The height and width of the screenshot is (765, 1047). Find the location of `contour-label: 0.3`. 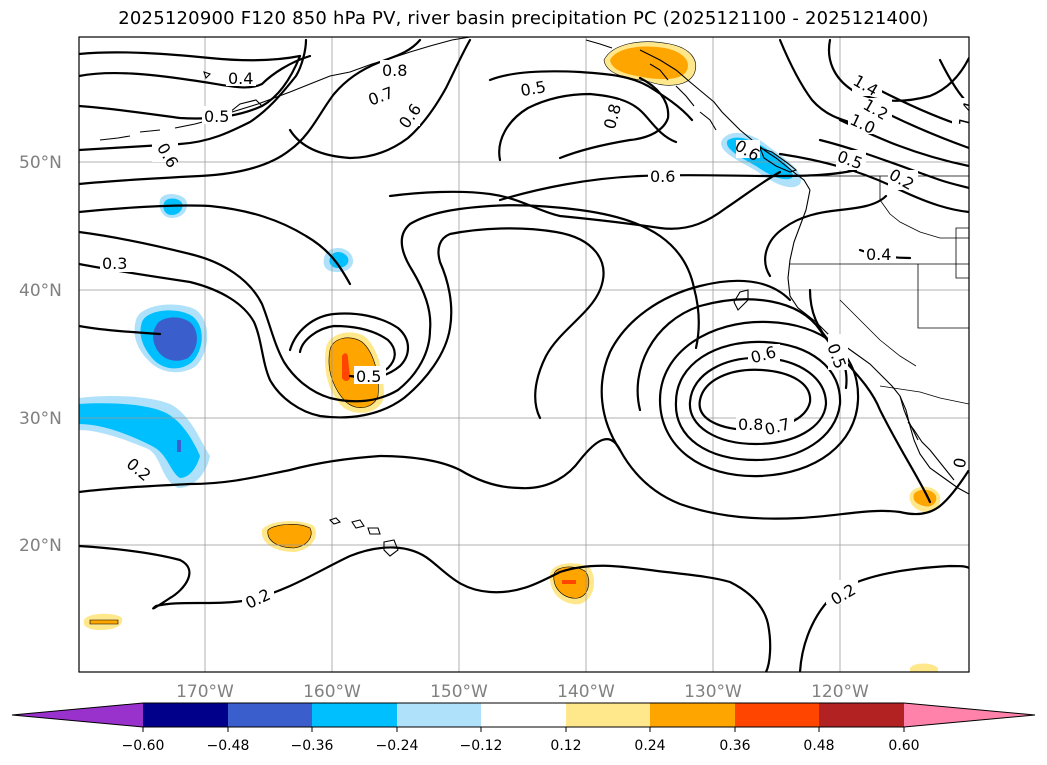

contour-label: 0.3 is located at coordinates (114, 263).